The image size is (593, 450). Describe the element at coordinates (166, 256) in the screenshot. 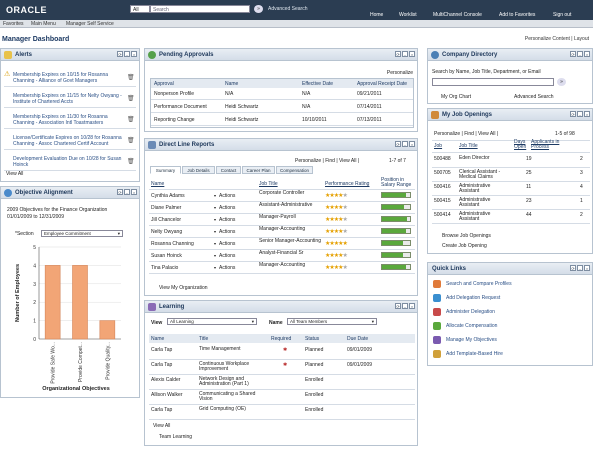

I see `employee-name: Susan Hoinck` at that location.